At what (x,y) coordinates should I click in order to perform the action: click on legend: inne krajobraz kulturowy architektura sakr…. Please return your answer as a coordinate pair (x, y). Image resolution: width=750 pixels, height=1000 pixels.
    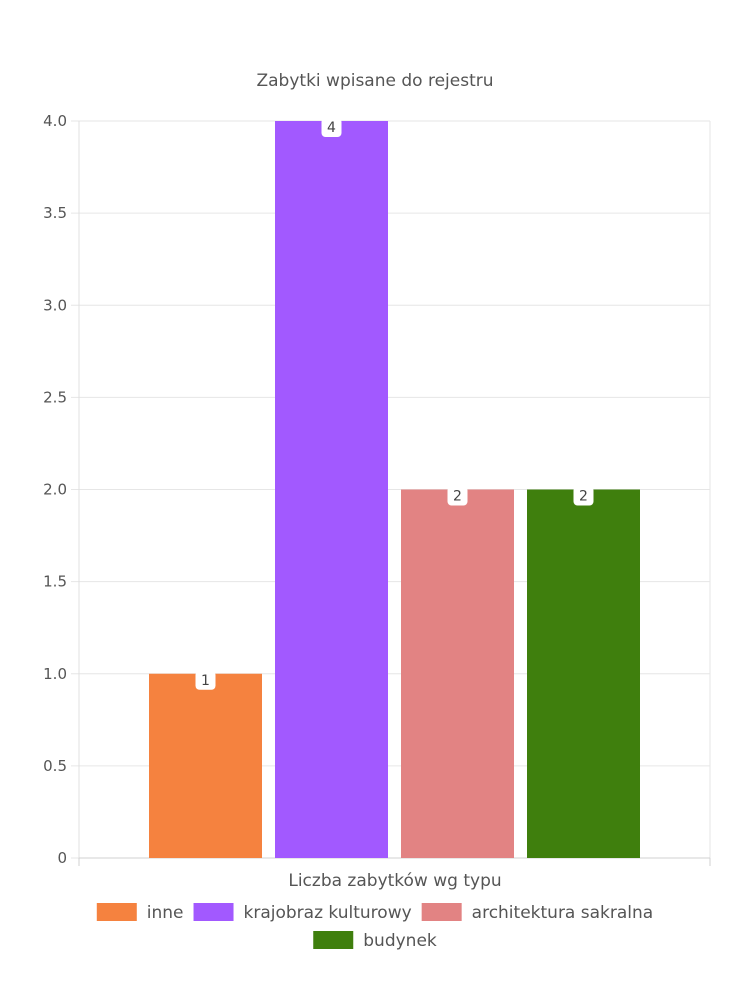
    Looking at the image, I should click on (375, 927).